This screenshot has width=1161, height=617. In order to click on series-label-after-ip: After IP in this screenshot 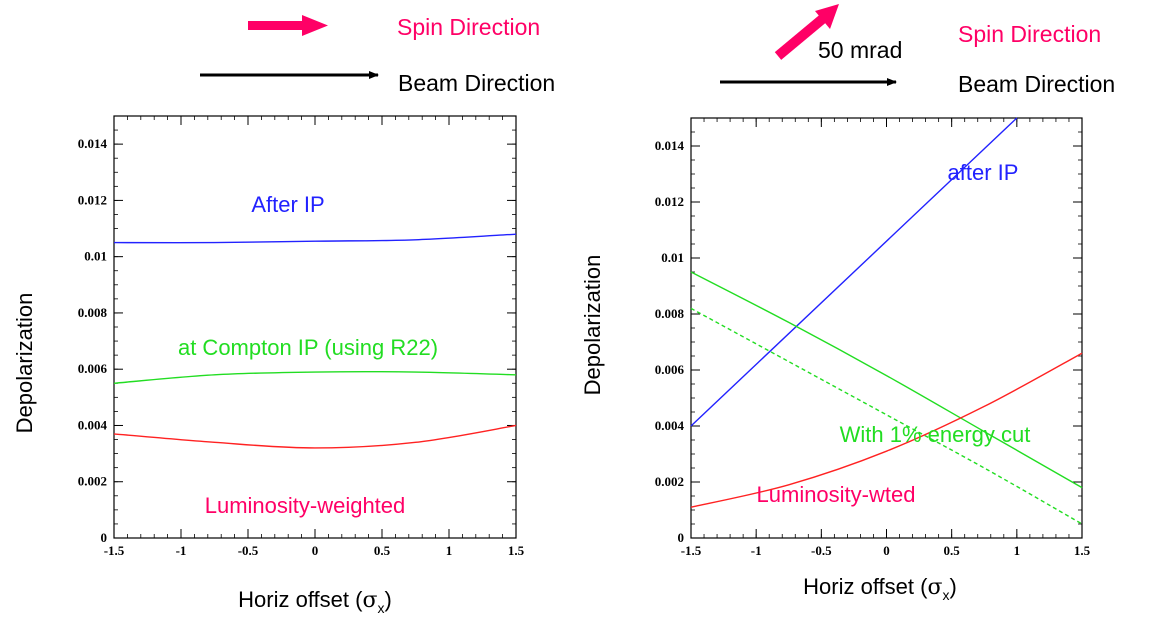, I will do `click(287, 204)`.